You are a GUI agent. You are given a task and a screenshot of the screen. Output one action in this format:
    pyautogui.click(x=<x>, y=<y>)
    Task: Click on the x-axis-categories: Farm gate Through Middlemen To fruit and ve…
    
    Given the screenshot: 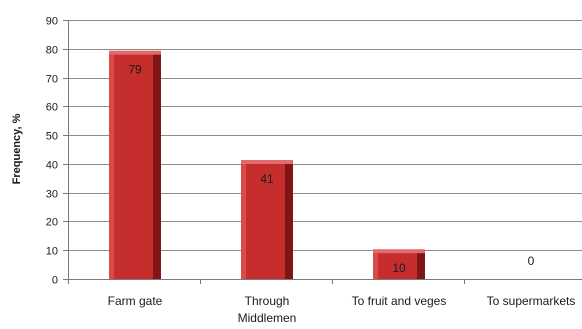 What is the action you would take?
    pyautogui.click(x=342, y=309)
    